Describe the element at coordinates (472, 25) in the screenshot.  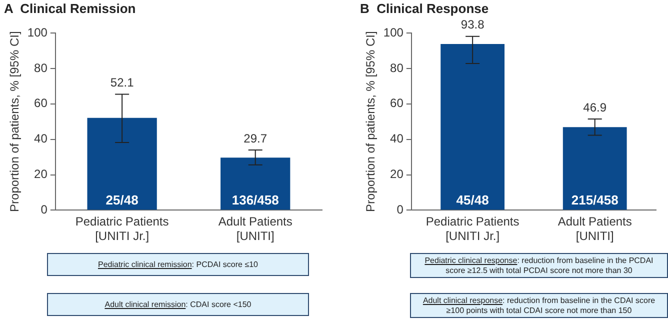
I see `data-label: 93.8` at that location.